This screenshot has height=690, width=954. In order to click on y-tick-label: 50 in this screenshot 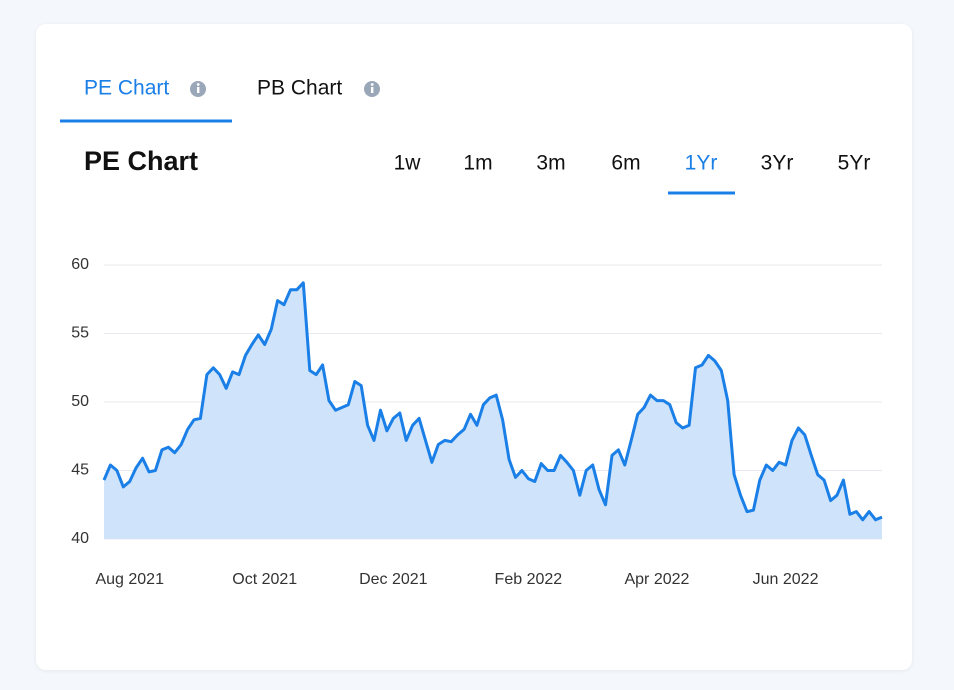, I will do `click(80, 401)`.